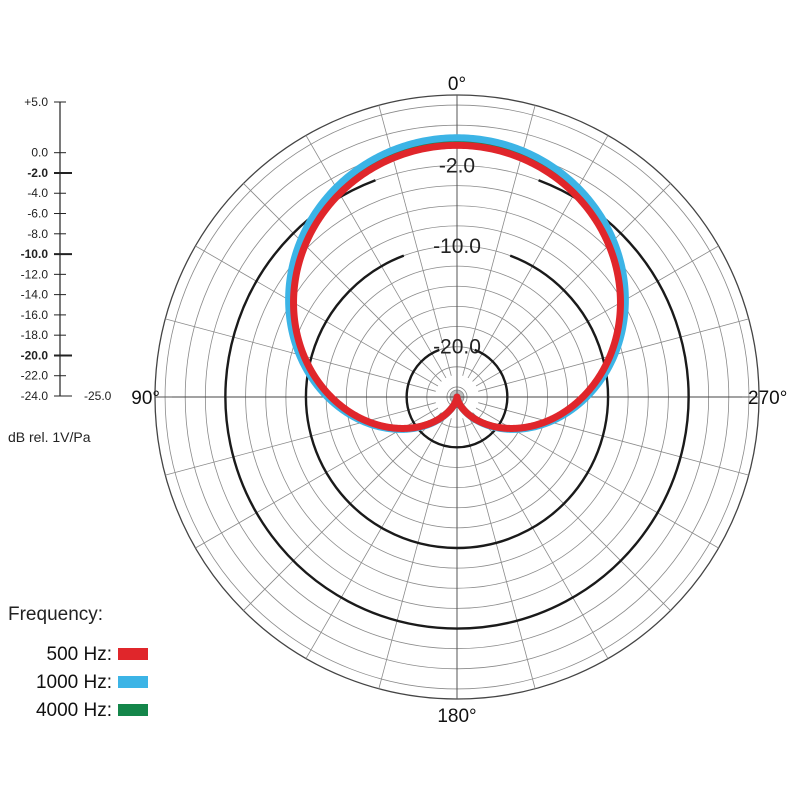 This screenshot has width=800, height=800. What do you see at coordinates (457, 246) in the screenshot?
I see `ring-label: -10.0` at bounding box center [457, 246].